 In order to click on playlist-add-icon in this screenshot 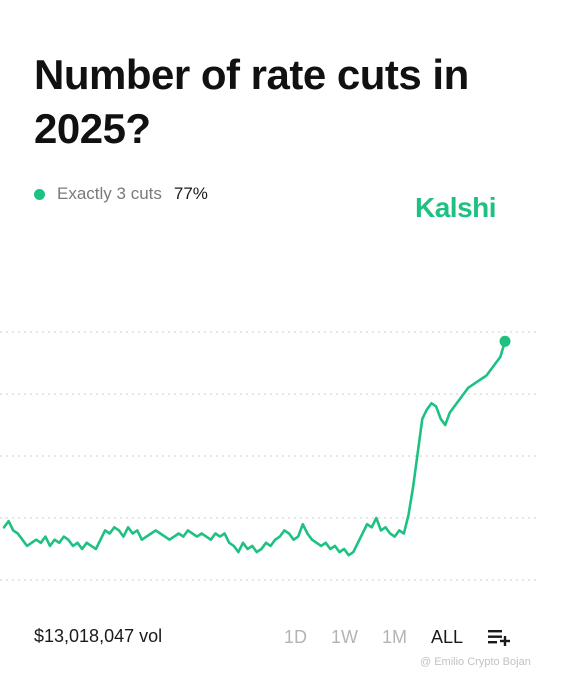, I will do `click(499, 637)`.